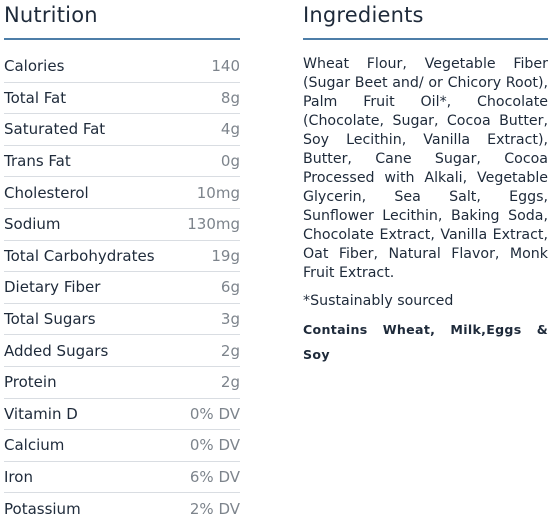  What do you see at coordinates (35, 97) in the screenshot?
I see `nutrient-label: Total Fat` at bounding box center [35, 97].